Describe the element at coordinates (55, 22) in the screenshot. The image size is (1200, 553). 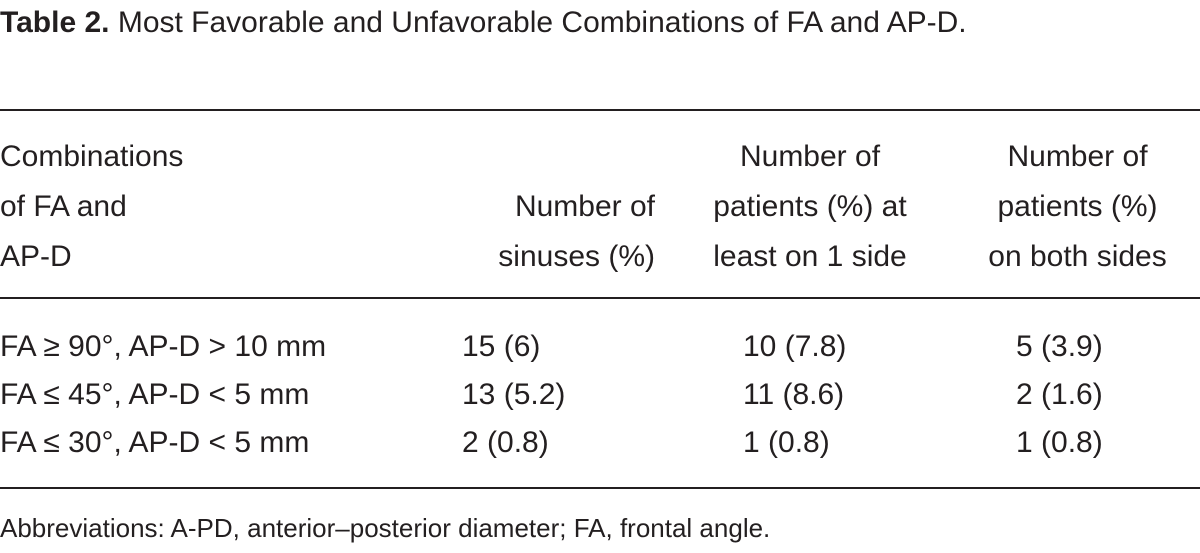
I see `caption-label: Table 2.` at that location.